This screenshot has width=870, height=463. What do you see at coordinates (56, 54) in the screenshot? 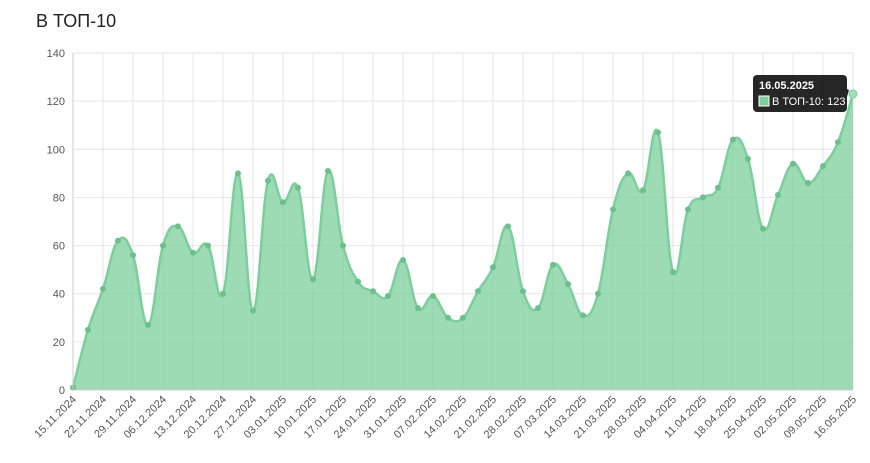
I see `y-tick-label: 140` at bounding box center [56, 54].